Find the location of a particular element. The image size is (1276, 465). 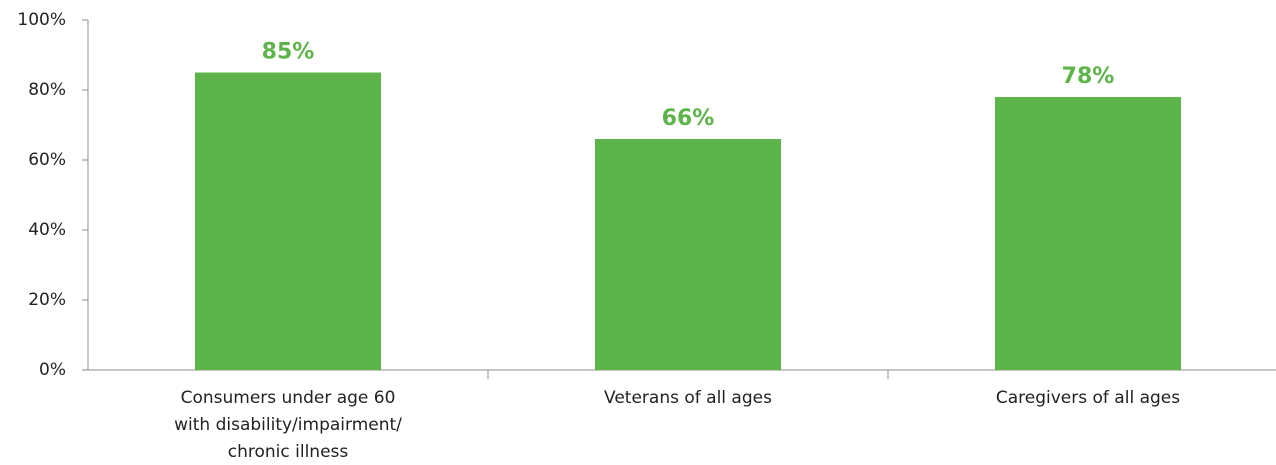

y-tick-label: 40% is located at coordinates (47, 230).